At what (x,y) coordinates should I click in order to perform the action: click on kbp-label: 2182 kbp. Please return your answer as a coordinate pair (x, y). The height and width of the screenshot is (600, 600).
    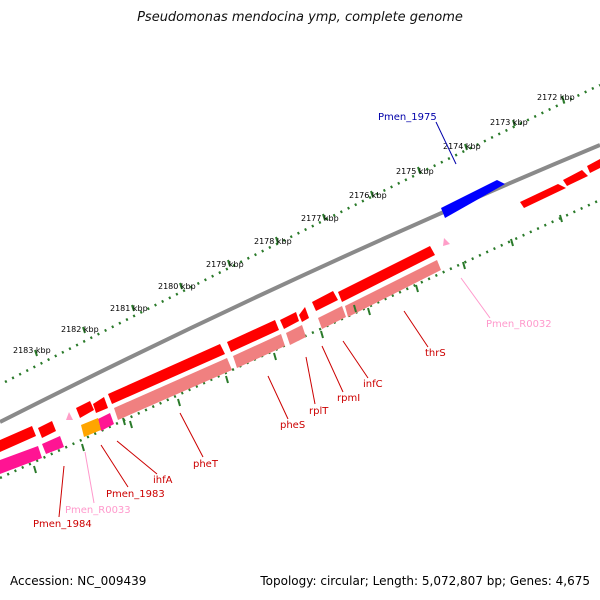
    Looking at the image, I should click on (80, 329).